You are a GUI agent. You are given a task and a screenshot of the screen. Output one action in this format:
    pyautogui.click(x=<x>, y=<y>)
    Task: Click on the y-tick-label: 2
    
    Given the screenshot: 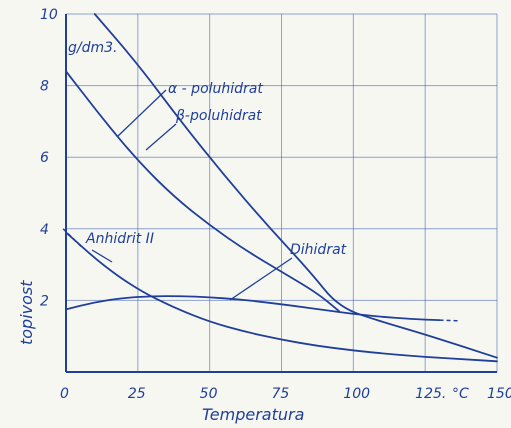 What is the action you would take?
    pyautogui.click(x=44, y=301)
    